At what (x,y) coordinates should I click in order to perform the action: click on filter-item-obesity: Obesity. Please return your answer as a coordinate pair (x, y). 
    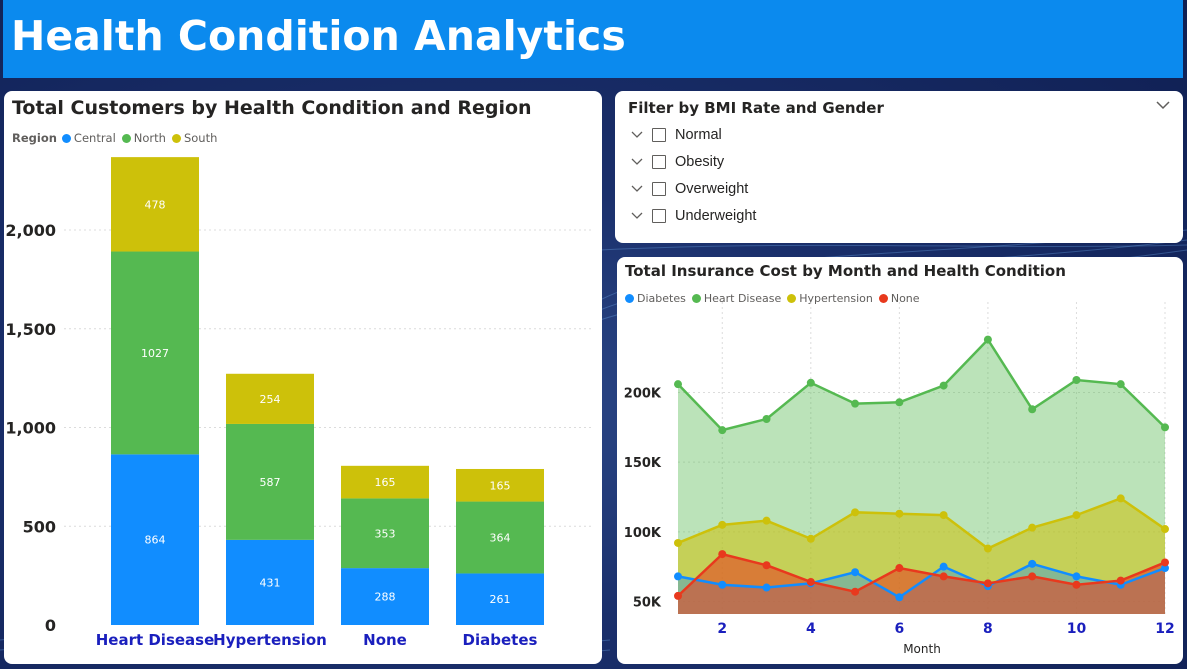
    Looking at the image, I should click on (693, 161).